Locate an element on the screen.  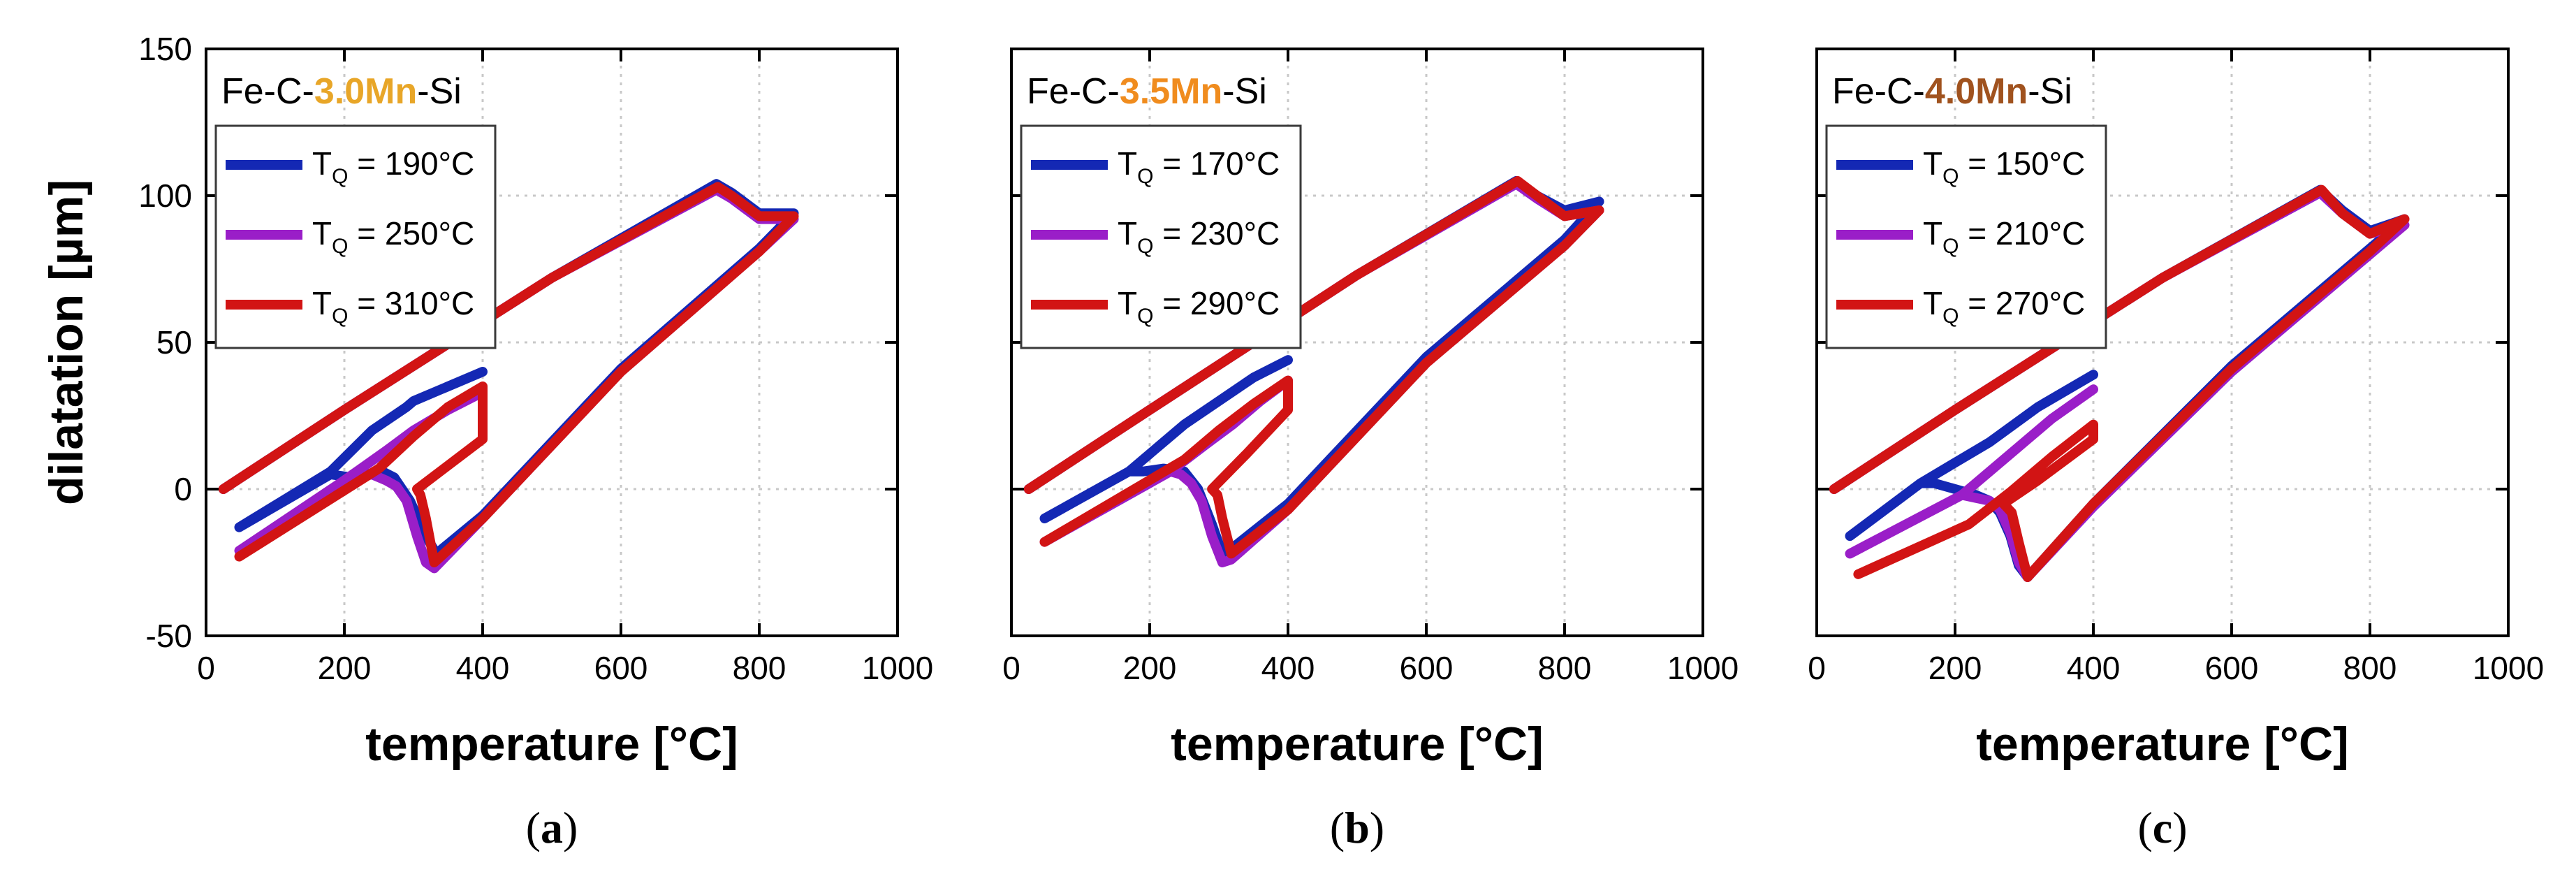
legend-label-3: TQ = 270°C is located at coordinates (2004, 306).